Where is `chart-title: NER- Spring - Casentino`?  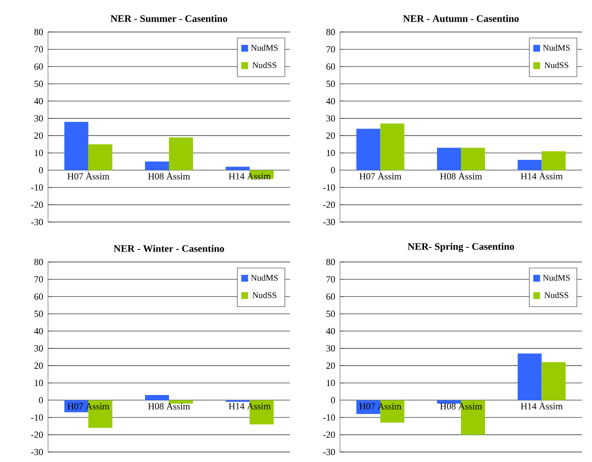
chart-title: NER- Spring - Casentino is located at coordinates (461, 247).